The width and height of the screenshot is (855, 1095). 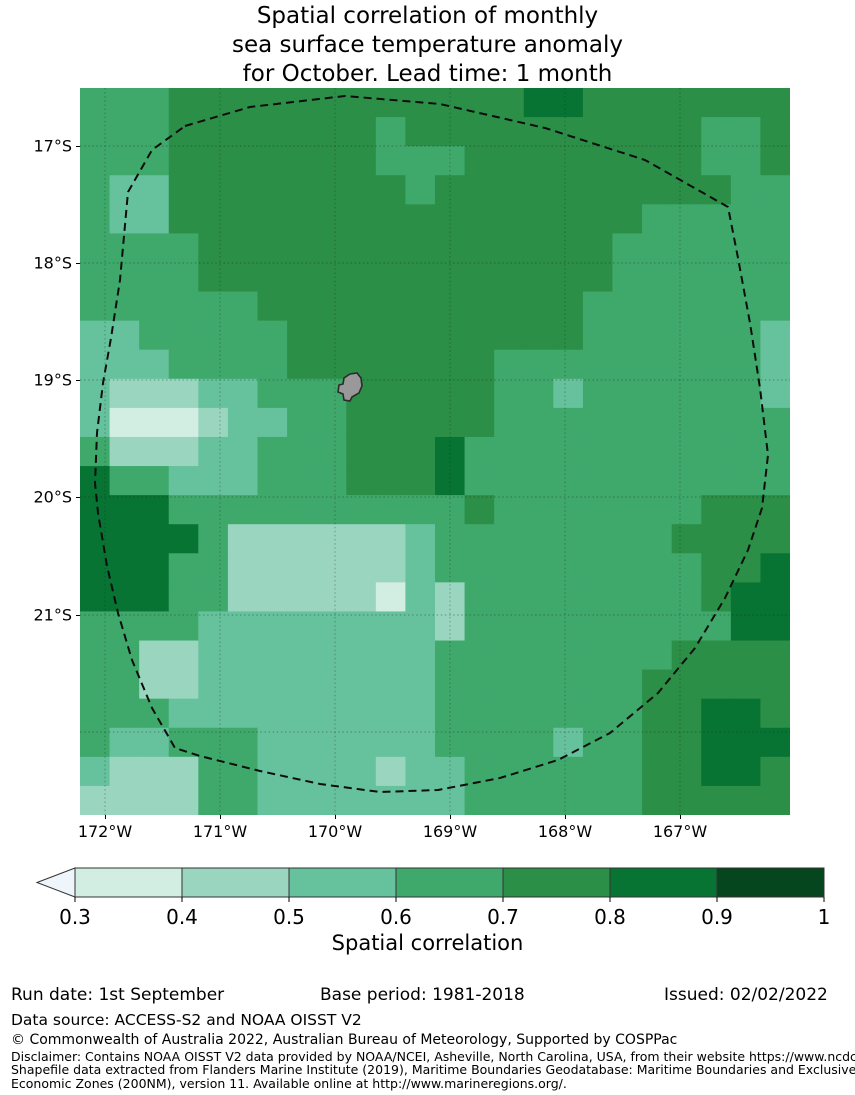 I want to click on colorbar-segment, so click(x=342, y=882).